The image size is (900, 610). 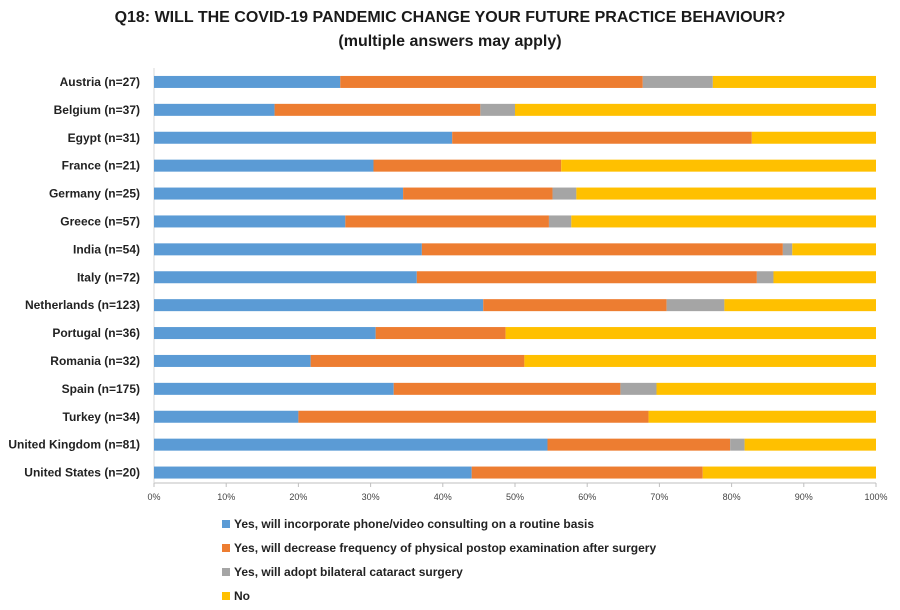 What do you see at coordinates (100, 82) in the screenshot?
I see `category-label: Austria (n=27)` at bounding box center [100, 82].